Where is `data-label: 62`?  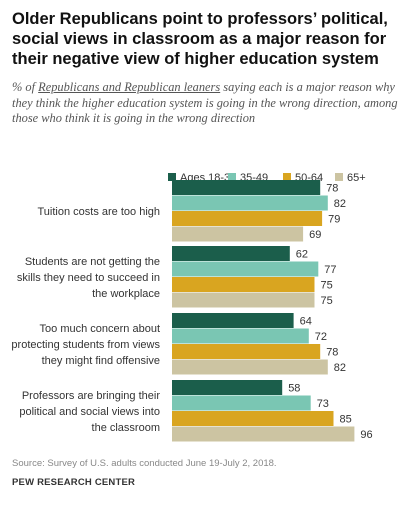
data-label: 62 is located at coordinates (302, 255).